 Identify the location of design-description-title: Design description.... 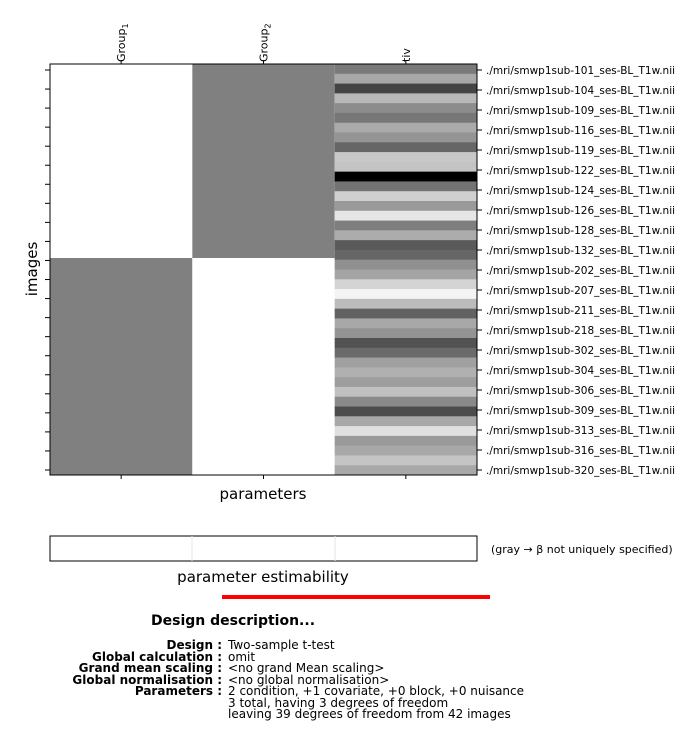
(233, 621).